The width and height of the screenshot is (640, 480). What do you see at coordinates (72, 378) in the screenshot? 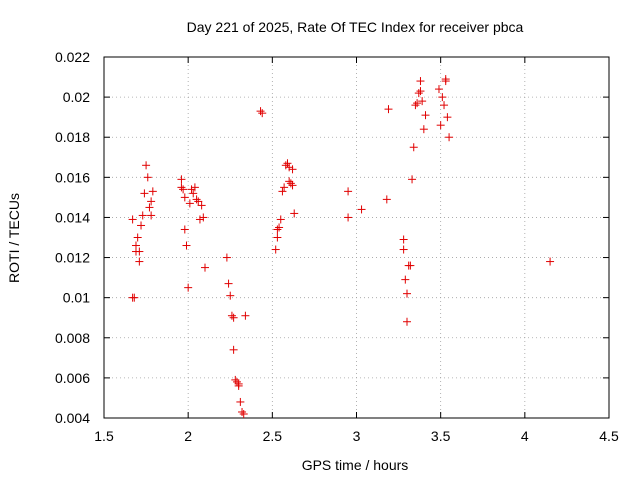
I see `y-tick-label: 0.006` at bounding box center [72, 378].